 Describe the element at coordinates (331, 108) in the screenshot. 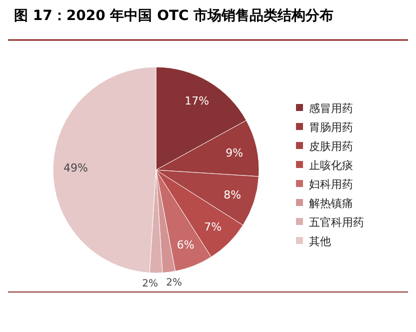

I see `legend-label: 感冒用药` at that location.